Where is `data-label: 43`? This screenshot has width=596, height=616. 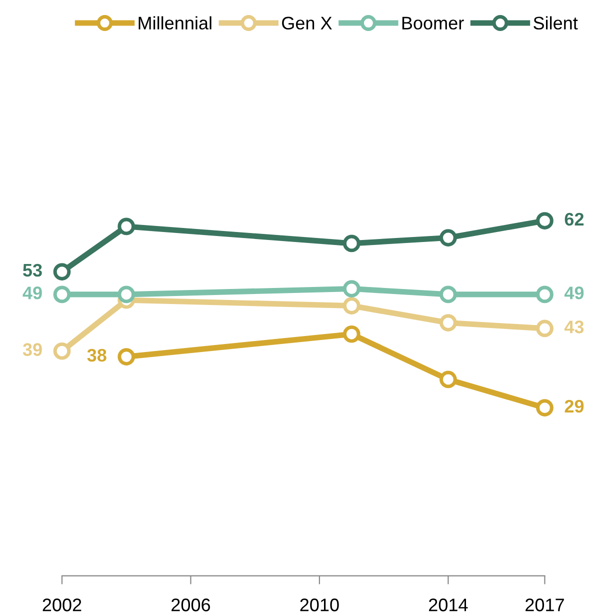 data-label: 43 is located at coordinates (574, 327).